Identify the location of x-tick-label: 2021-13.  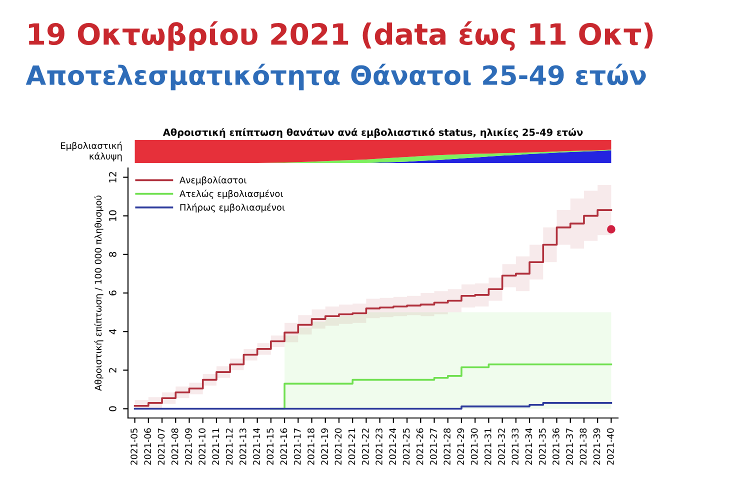
(242, 446).